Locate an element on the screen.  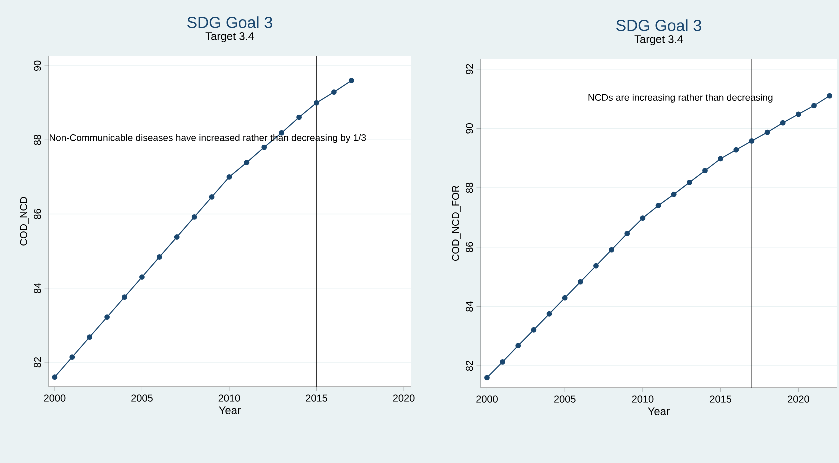
y-axis-title: COD_NCD is located at coordinates (25, 221).